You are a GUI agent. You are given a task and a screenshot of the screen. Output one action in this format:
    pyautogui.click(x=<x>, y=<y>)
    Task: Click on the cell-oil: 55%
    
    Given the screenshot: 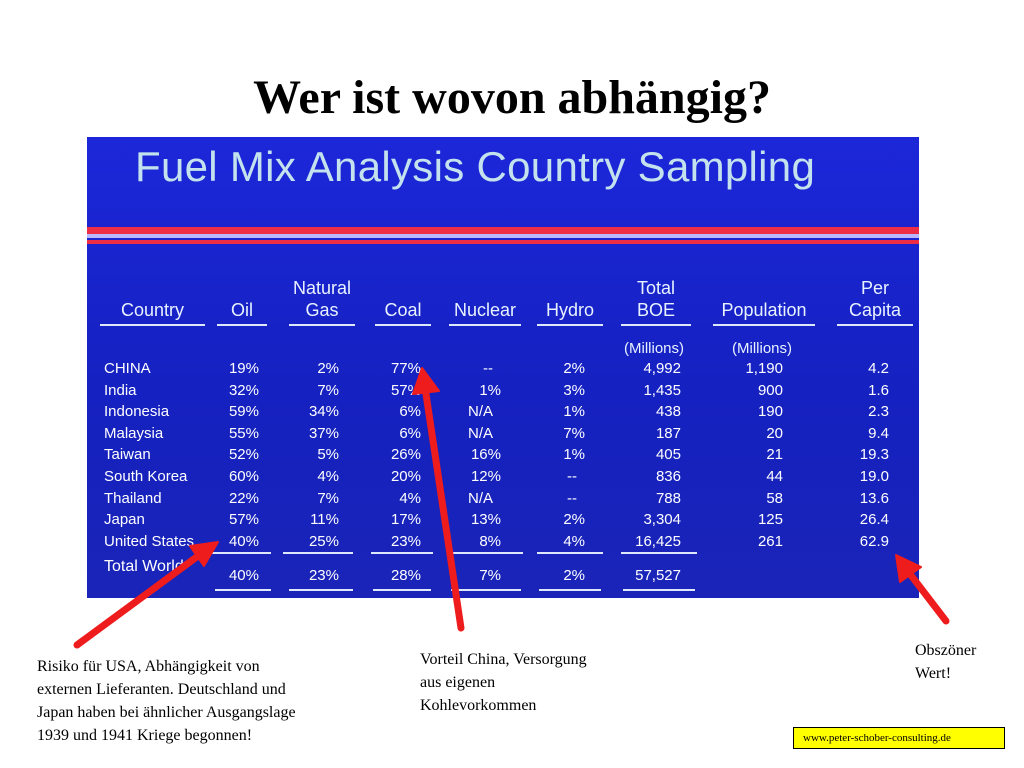 What is the action you would take?
    pyautogui.click(x=243, y=433)
    